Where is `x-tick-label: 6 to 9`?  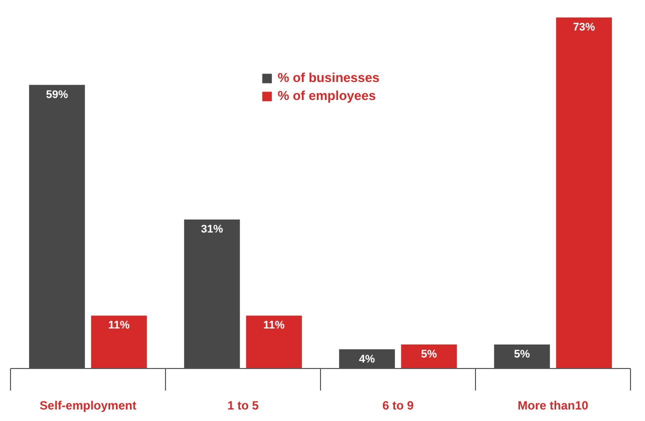
x-tick-label: 6 to 9 is located at coordinates (398, 405).